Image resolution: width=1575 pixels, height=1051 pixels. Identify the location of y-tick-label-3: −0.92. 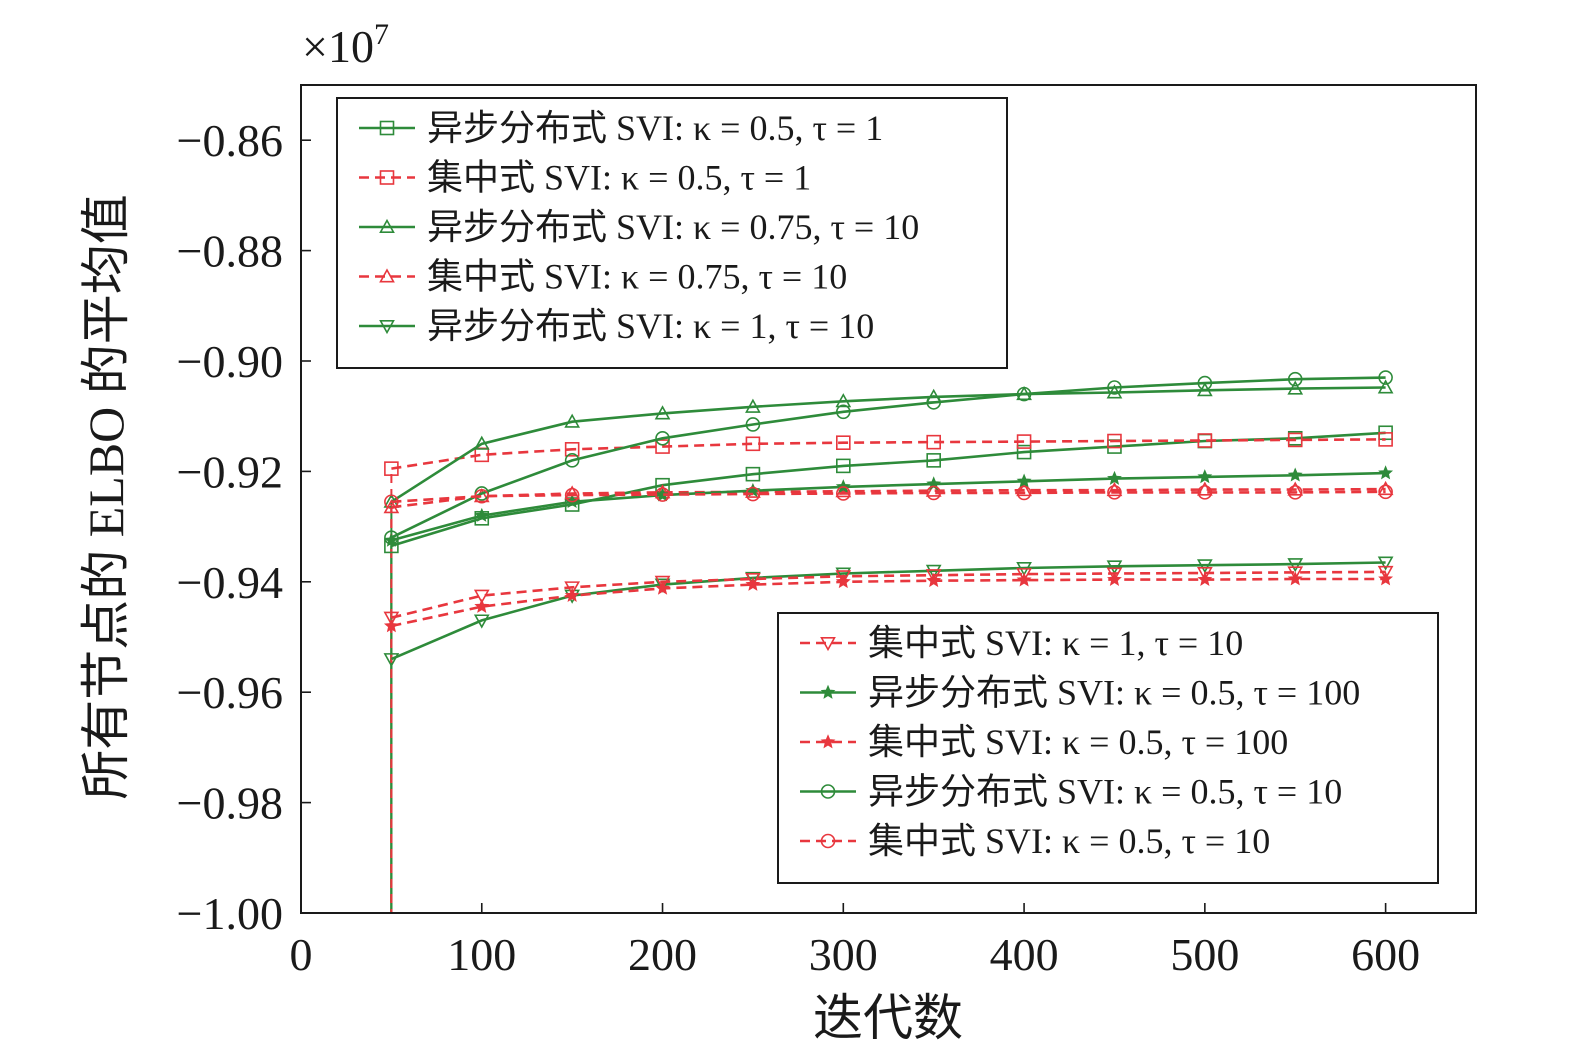
(230, 471).